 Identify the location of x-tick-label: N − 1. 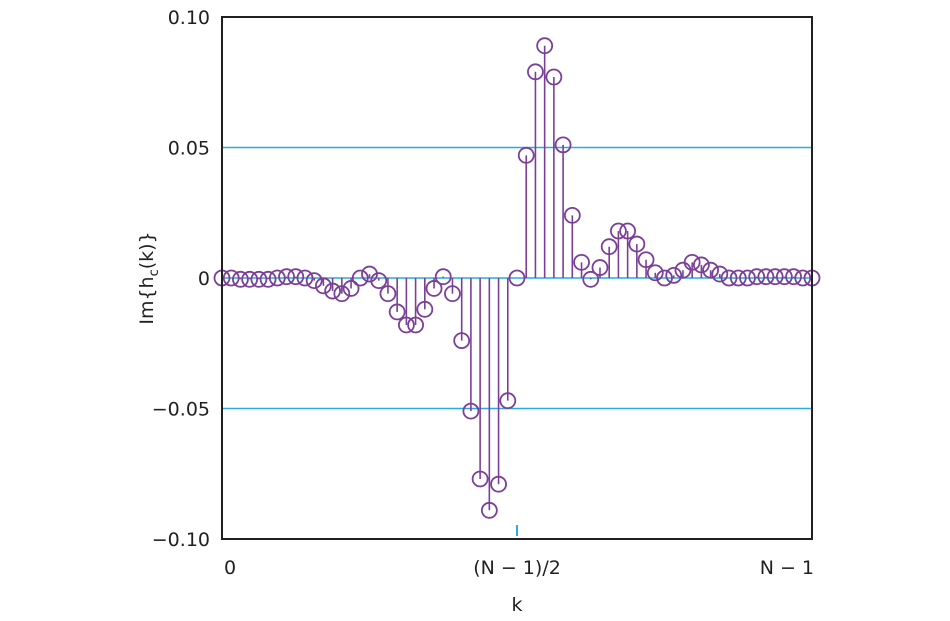
(787, 568).